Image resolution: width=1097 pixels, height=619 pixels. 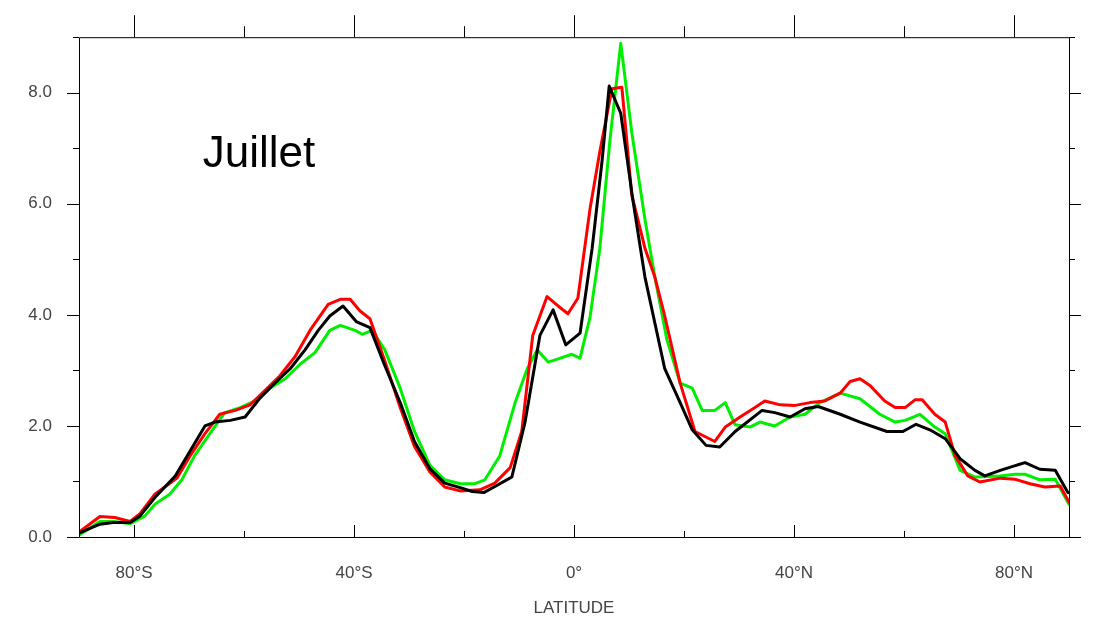 What do you see at coordinates (40, 425) in the screenshot?
I see `y-tick-label: 2.0` at bounding box center [40, 425].